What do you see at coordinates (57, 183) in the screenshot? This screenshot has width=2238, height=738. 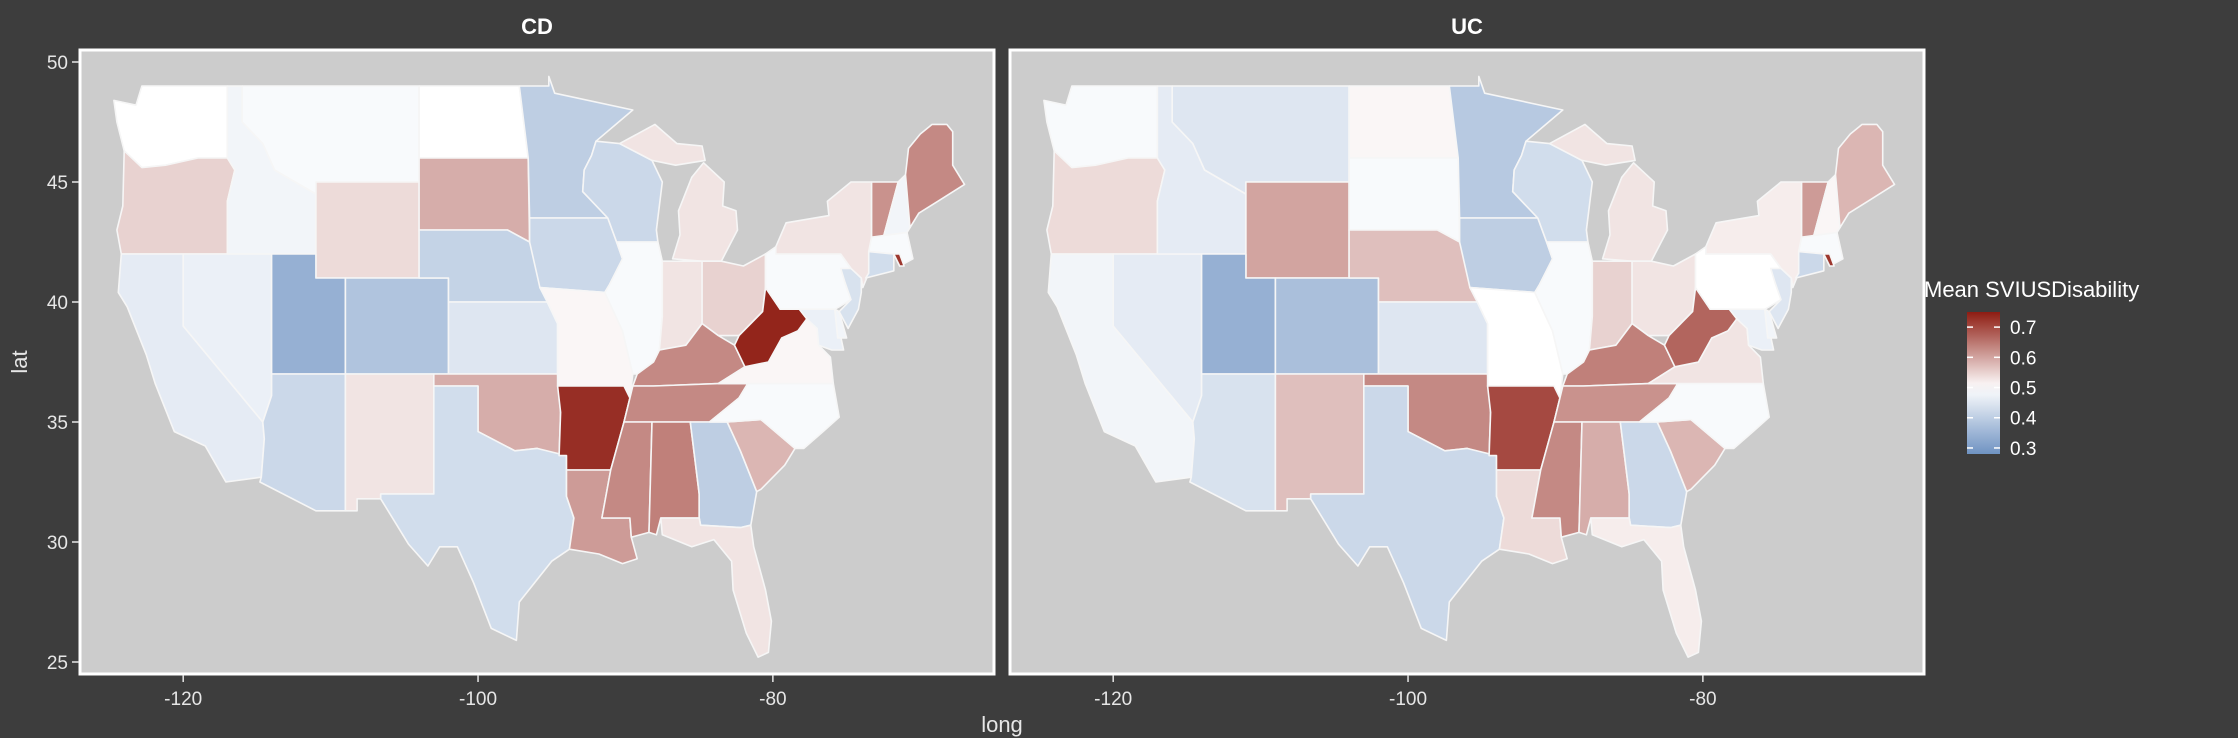 I see `y-tick-label: 45` at bounding box center [57, 183].